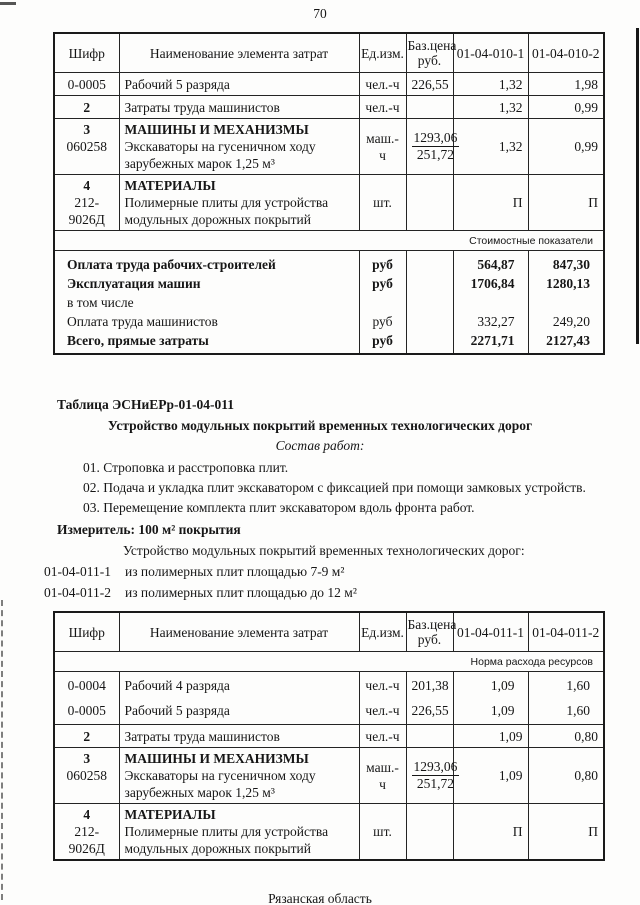 The height and width of the screenshot is (905, 640). Describe the element at coordinates (429, 84) in the screenshot. I see `cell-price: 226,55` at that location.